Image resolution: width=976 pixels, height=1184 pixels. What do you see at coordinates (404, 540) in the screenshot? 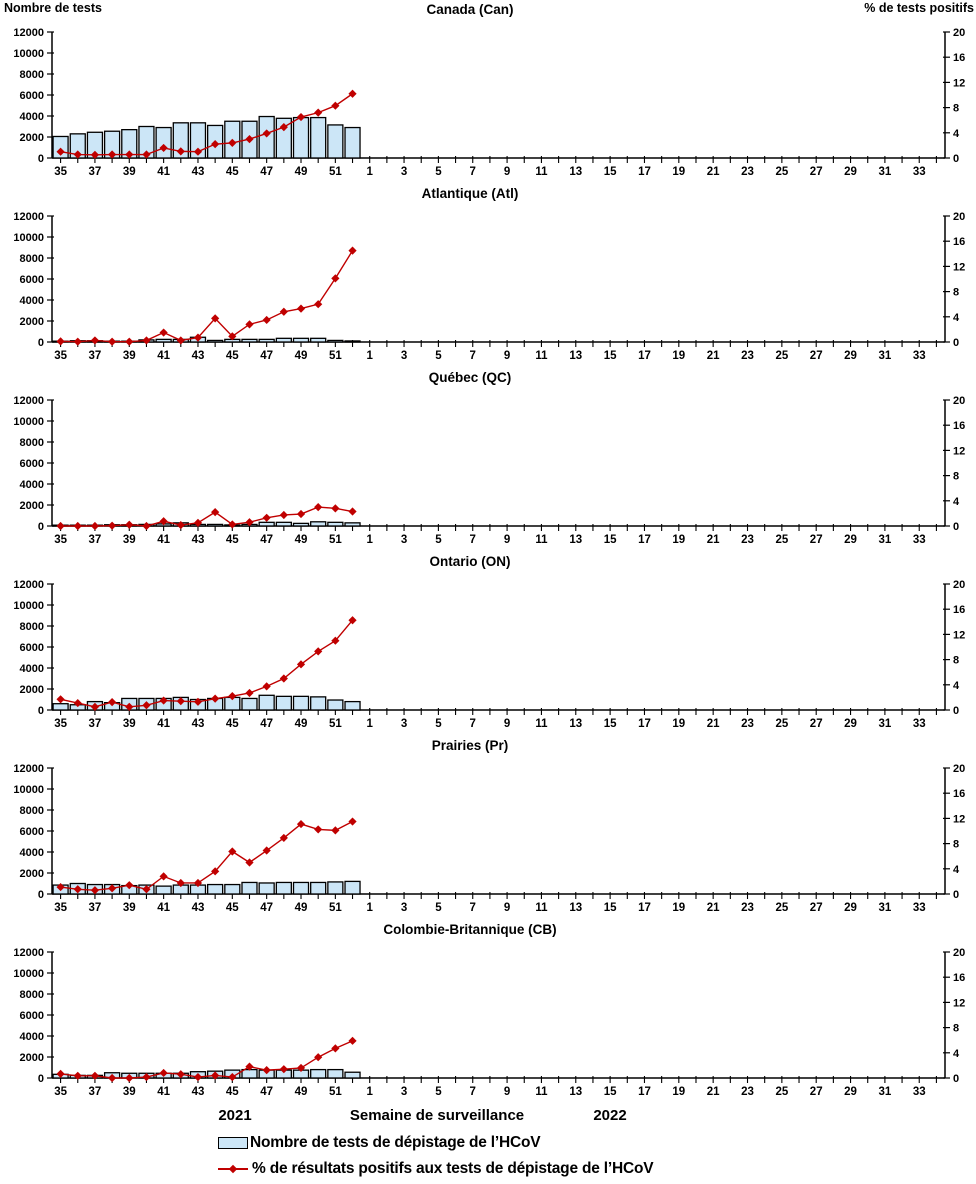
I see `x-axis-label: 3` at bounding box center [404, 540].